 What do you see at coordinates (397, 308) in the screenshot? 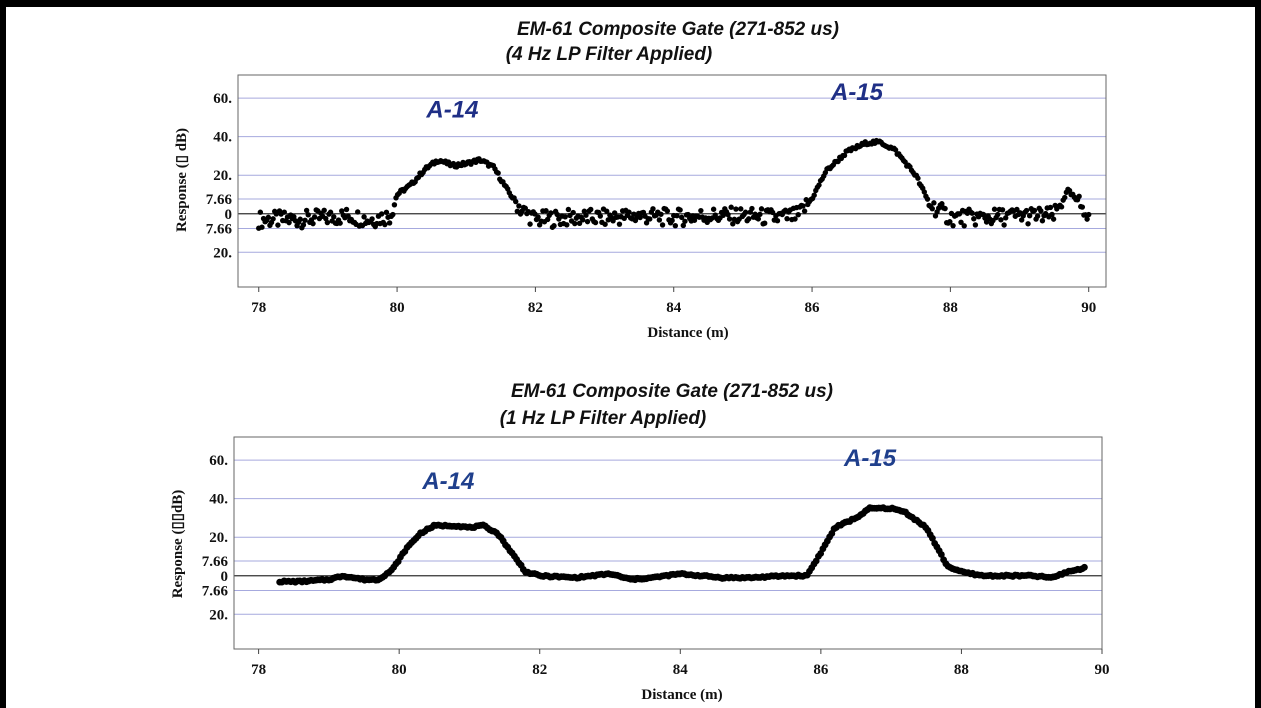
I see `x-tick-label: 80` at bounding box center [397, 308].